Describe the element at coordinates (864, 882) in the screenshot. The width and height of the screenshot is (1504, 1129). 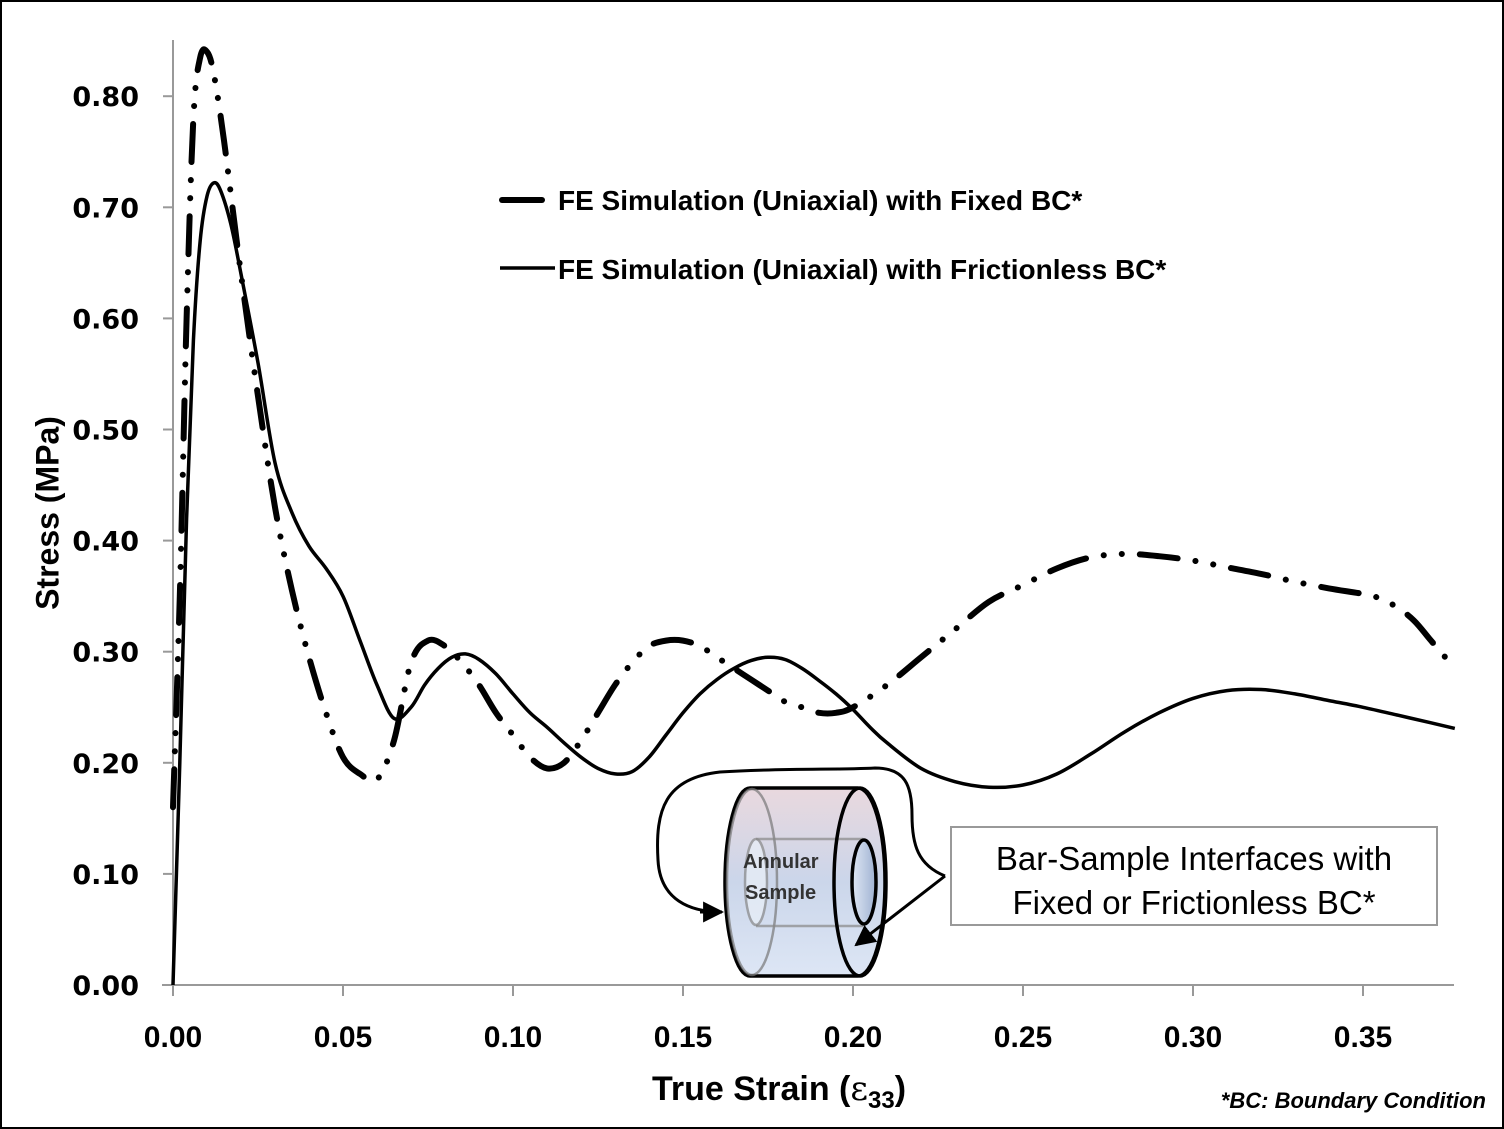
I see `cylinder-front-hole` at that location.